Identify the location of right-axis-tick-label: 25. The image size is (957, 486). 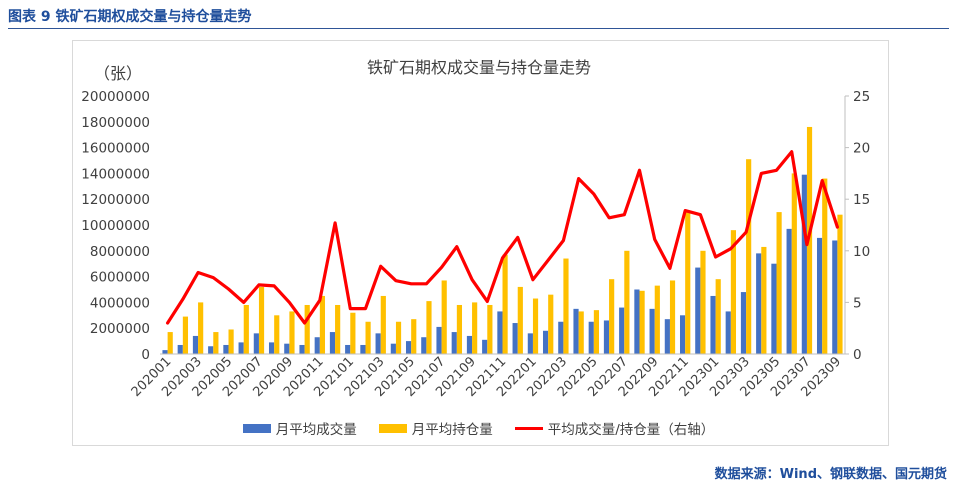
(861, 97).